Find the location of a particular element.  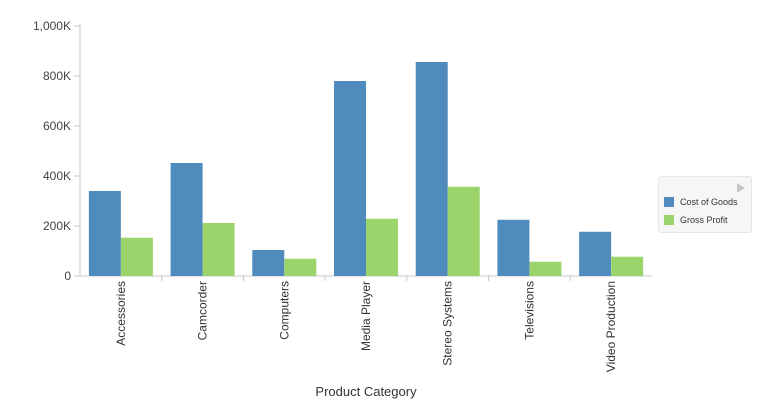

category-label: Media Player is located at coordinates (366, 316).